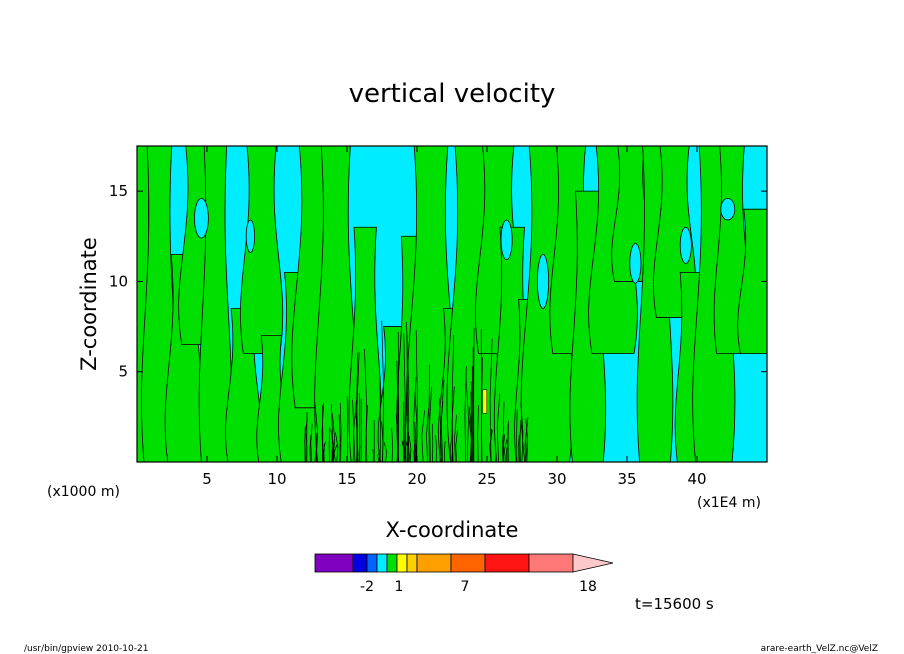  I want to click on chart-title: vertical velocity, so click(452, 94).